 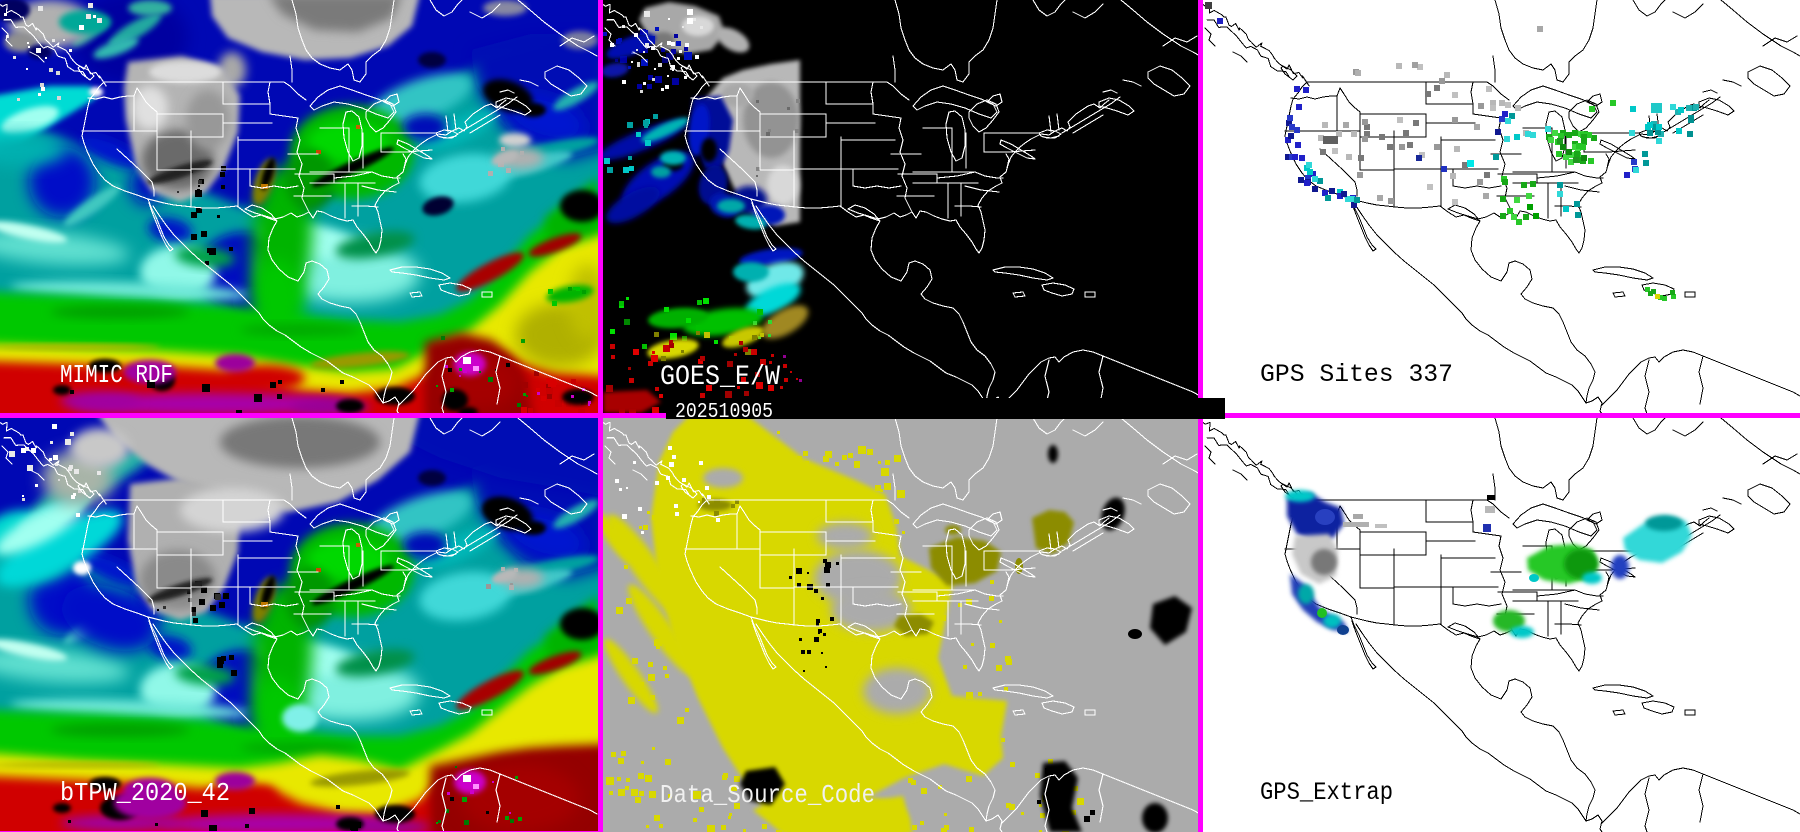 I want to click on svg-text: GPS Sites 337, so click(x=1356, y=374).